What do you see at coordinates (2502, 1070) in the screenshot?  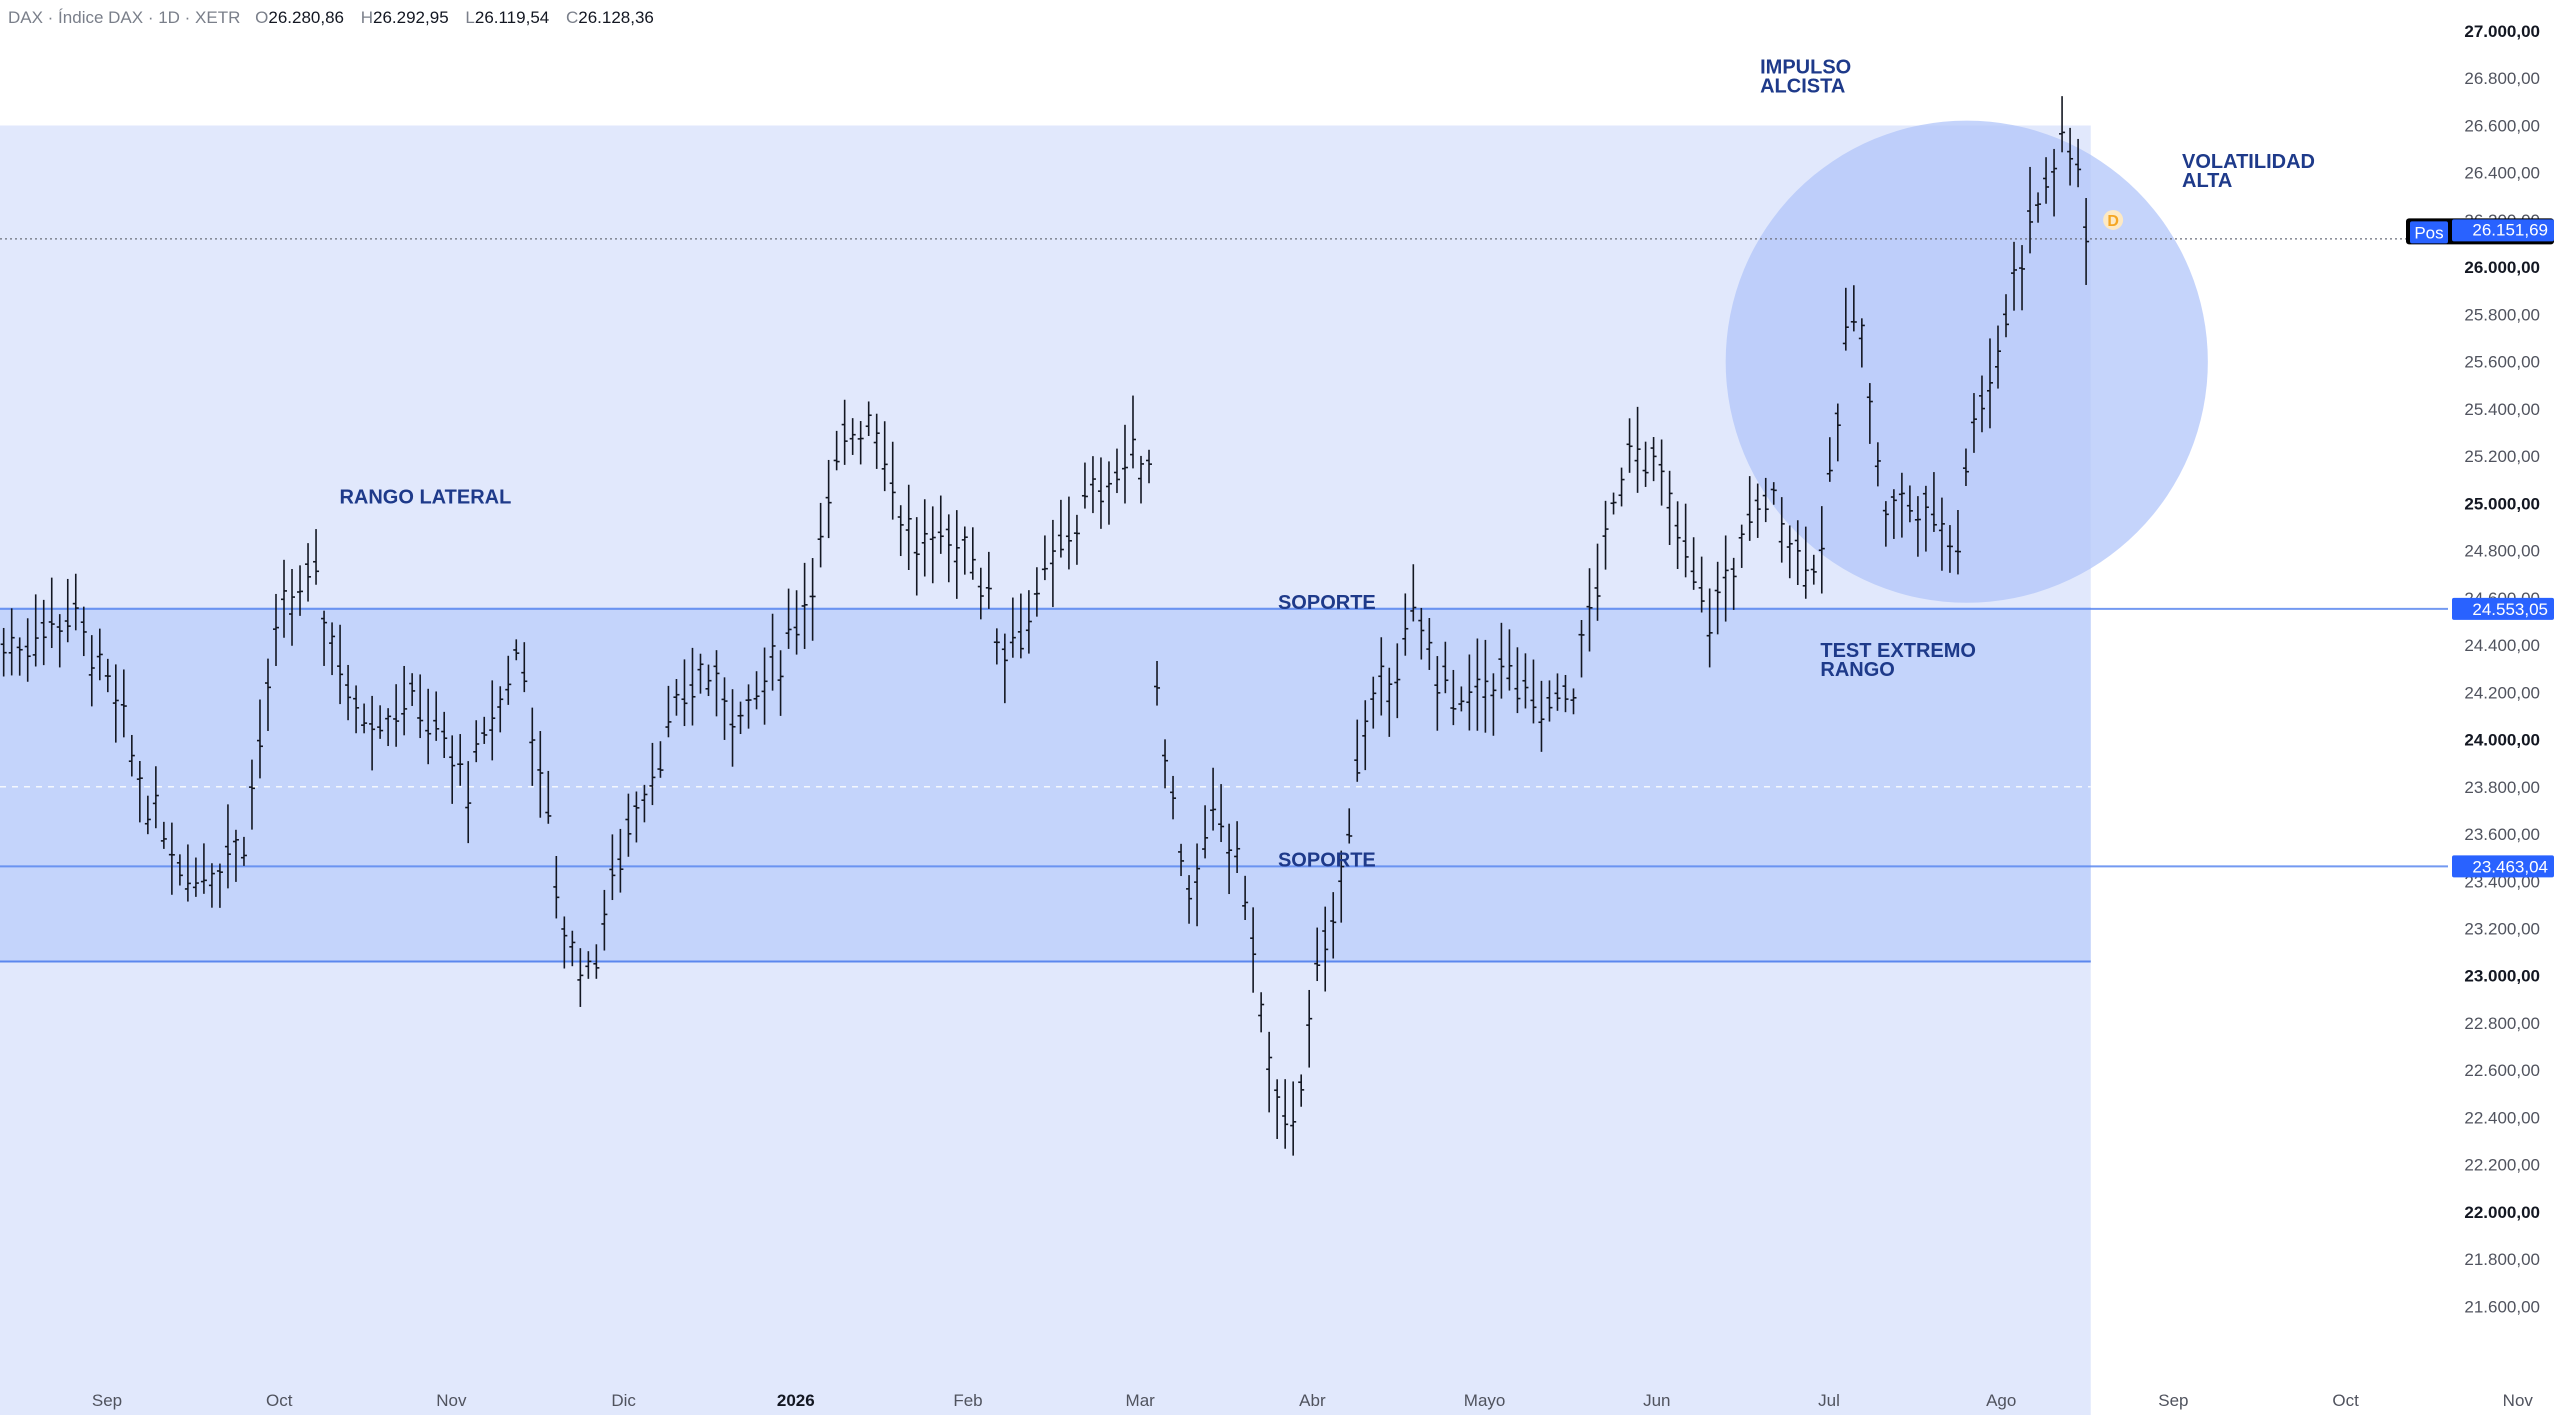 I see `y-tick-label: 22.600,00` at bounding box center [2502, 1070].